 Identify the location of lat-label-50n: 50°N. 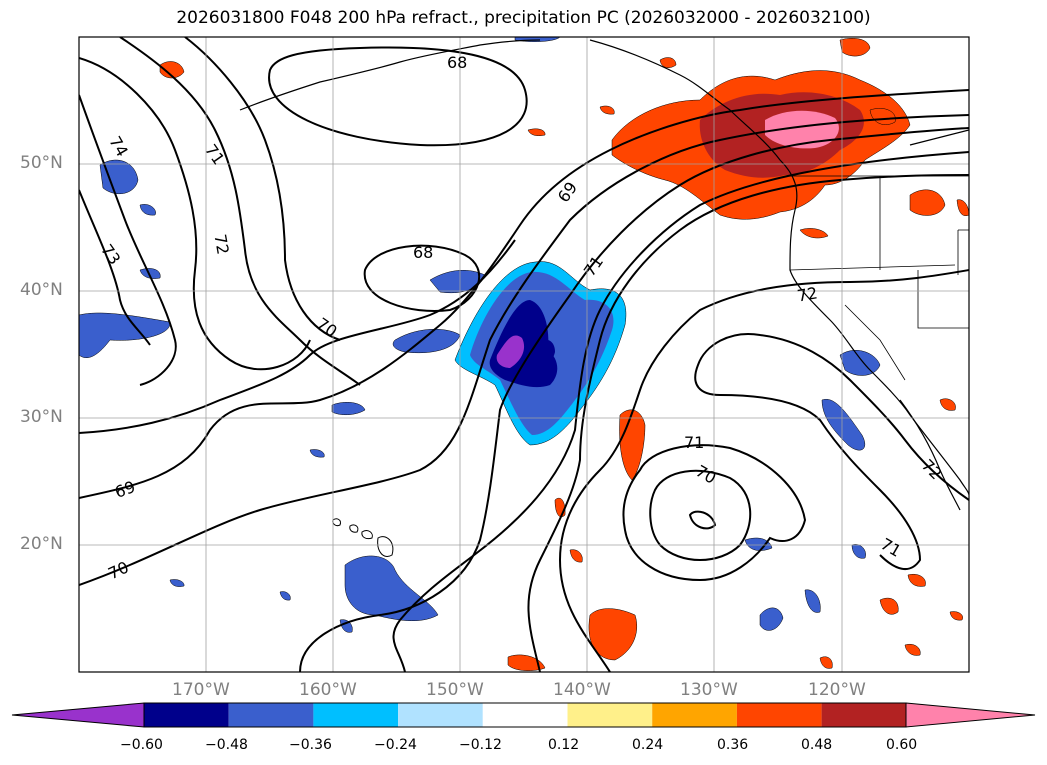
(41, 163).